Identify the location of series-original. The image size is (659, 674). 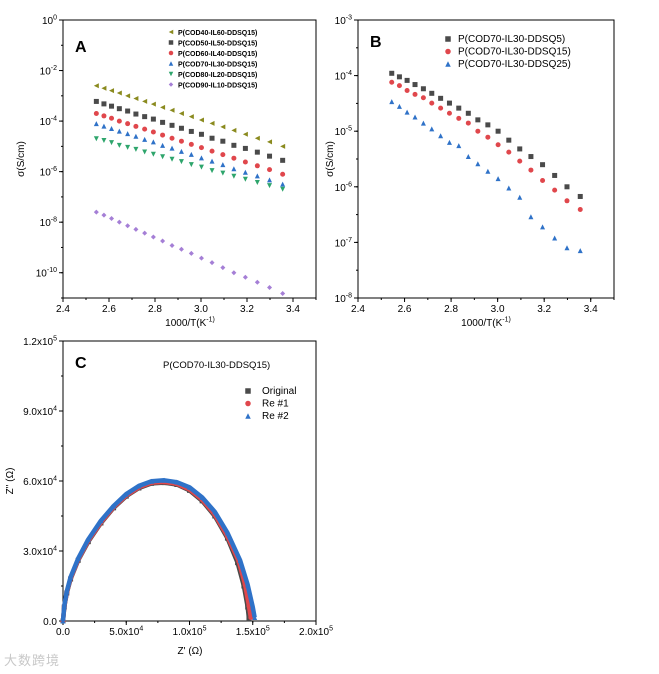
(156, 552).